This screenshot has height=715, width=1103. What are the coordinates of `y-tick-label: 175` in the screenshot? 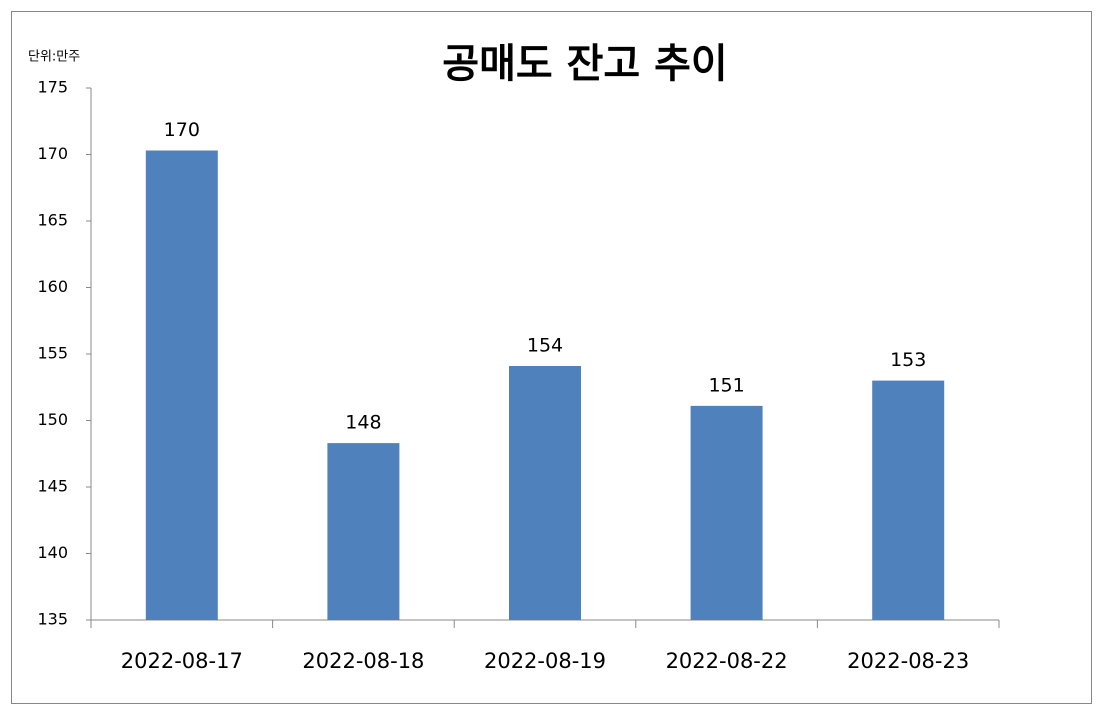 It's located at (52, 87).